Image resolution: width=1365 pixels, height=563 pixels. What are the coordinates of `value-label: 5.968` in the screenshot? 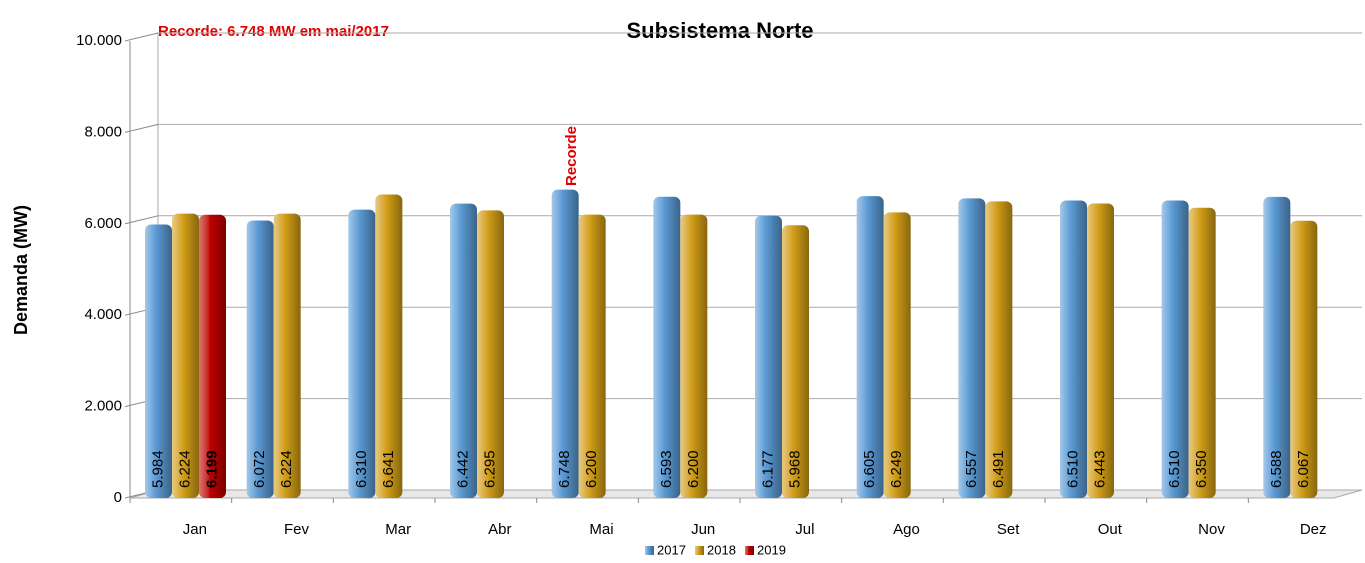 It's located at (794, 469).